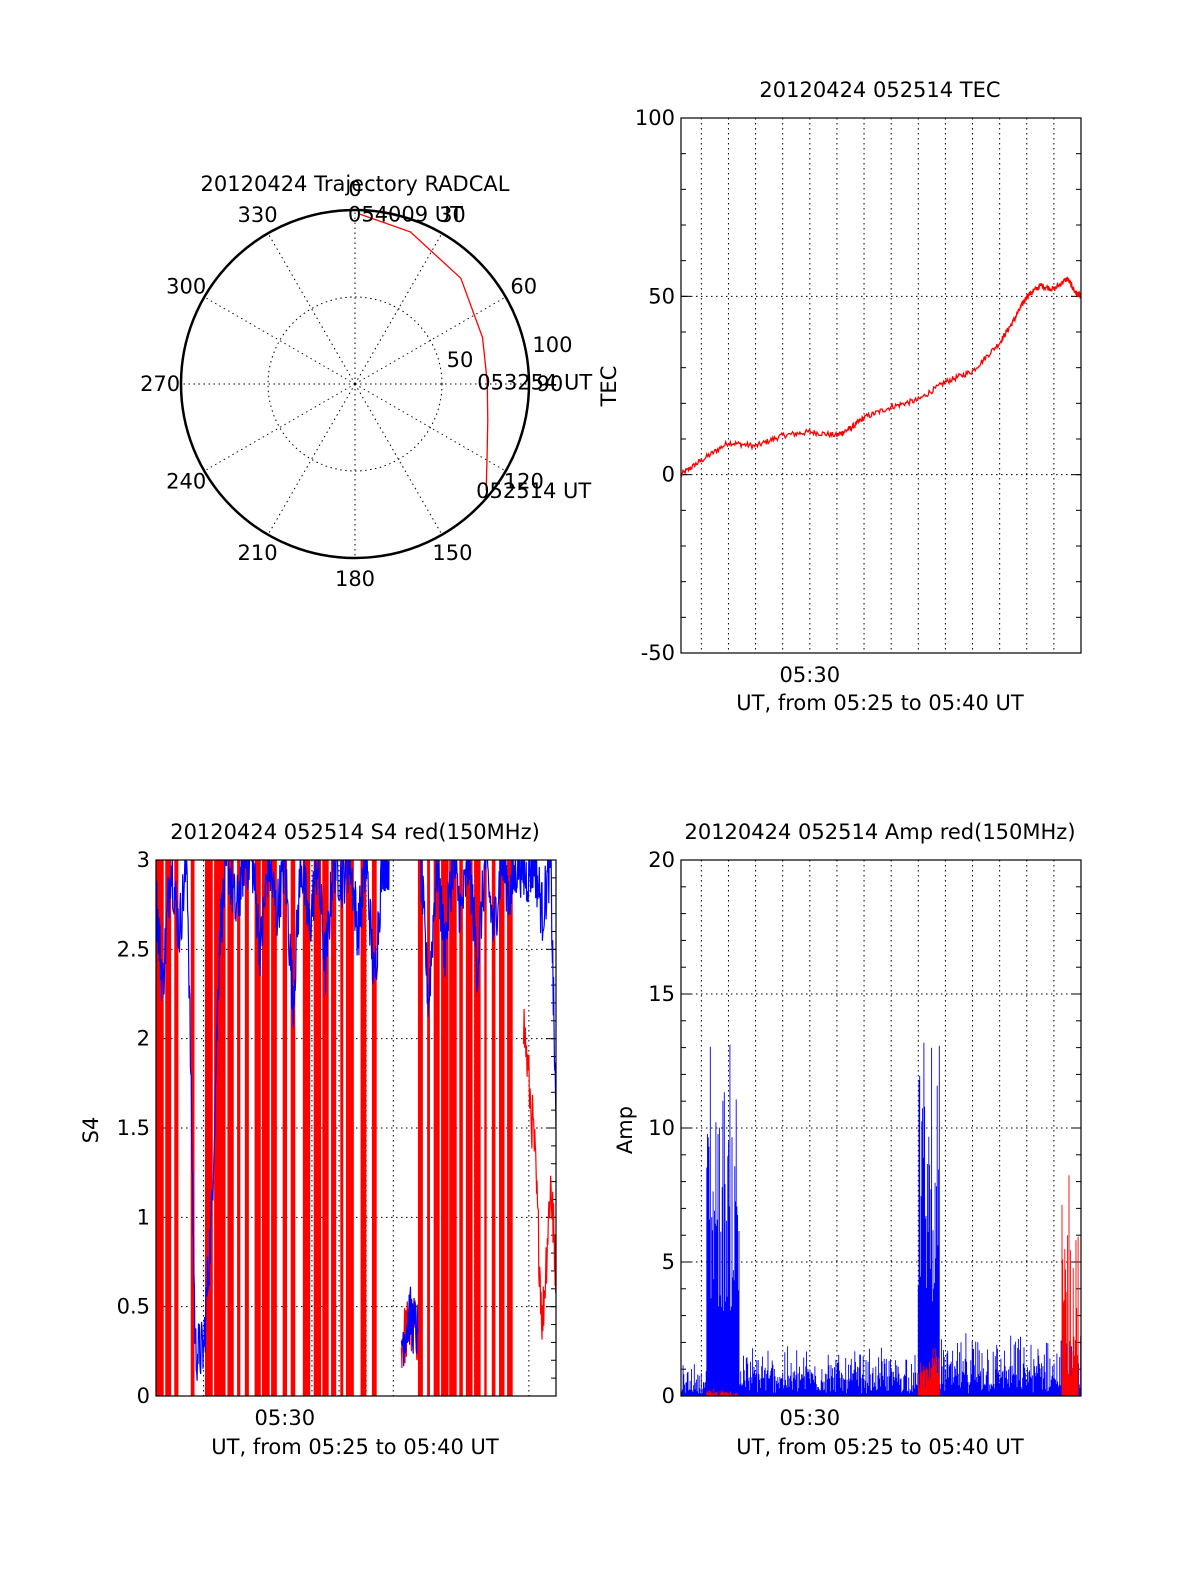 The width and height of the screenshot is (1200, 1575). I want to click on ytick-label: 2.5, so click(133, 949).